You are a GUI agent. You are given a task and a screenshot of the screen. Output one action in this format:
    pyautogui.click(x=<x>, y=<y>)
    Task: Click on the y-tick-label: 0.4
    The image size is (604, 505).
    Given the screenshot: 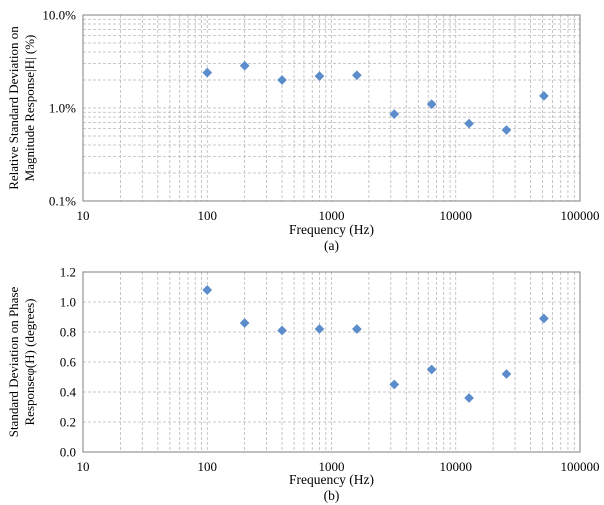 What is the action you would take?
    pyautogui.click(x=68, y=392)
    